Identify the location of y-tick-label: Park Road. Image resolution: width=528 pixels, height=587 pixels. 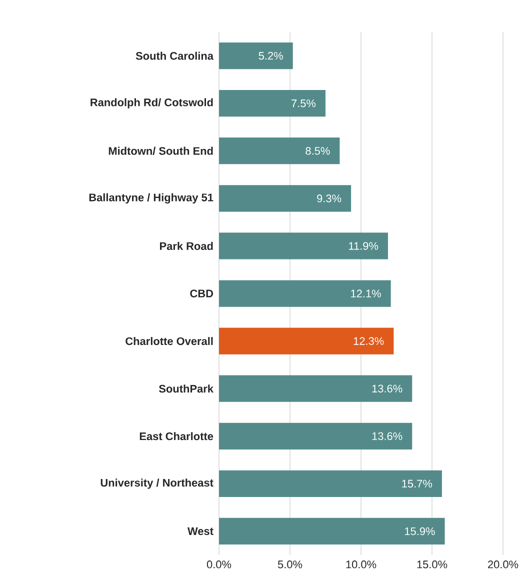
(186, 246).